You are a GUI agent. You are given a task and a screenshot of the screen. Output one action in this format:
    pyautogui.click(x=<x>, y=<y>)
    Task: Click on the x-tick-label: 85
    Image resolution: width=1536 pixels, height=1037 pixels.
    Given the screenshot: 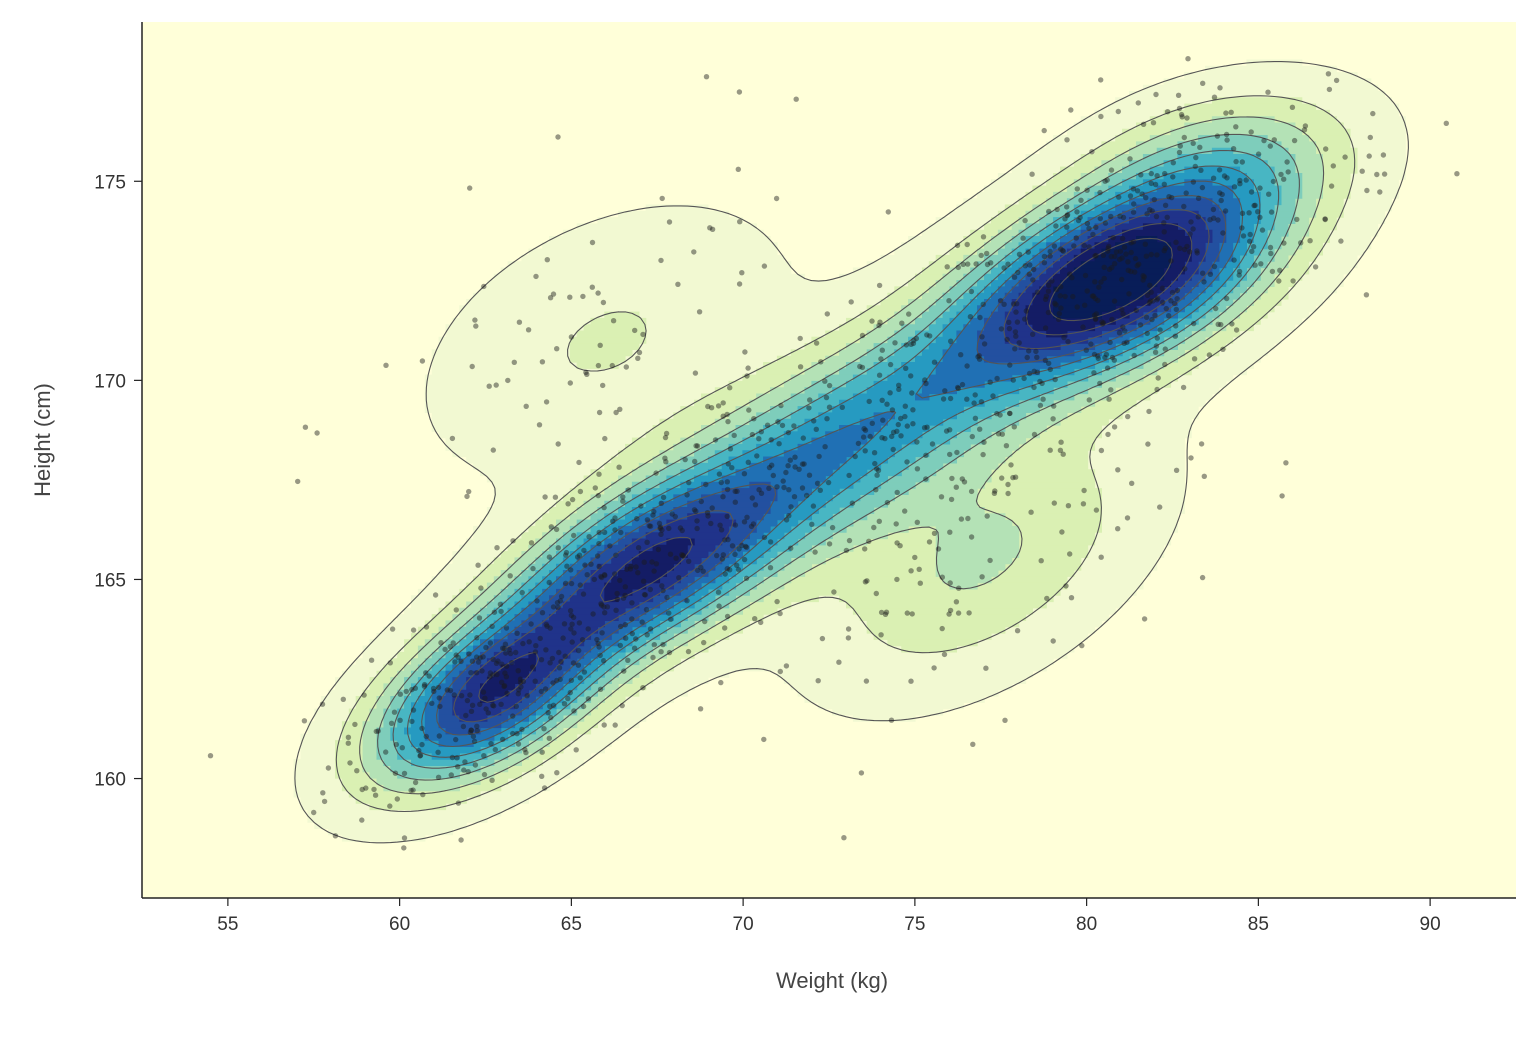 What is the action you would take?
    pyautogui.click(x=1258, y=924)
    